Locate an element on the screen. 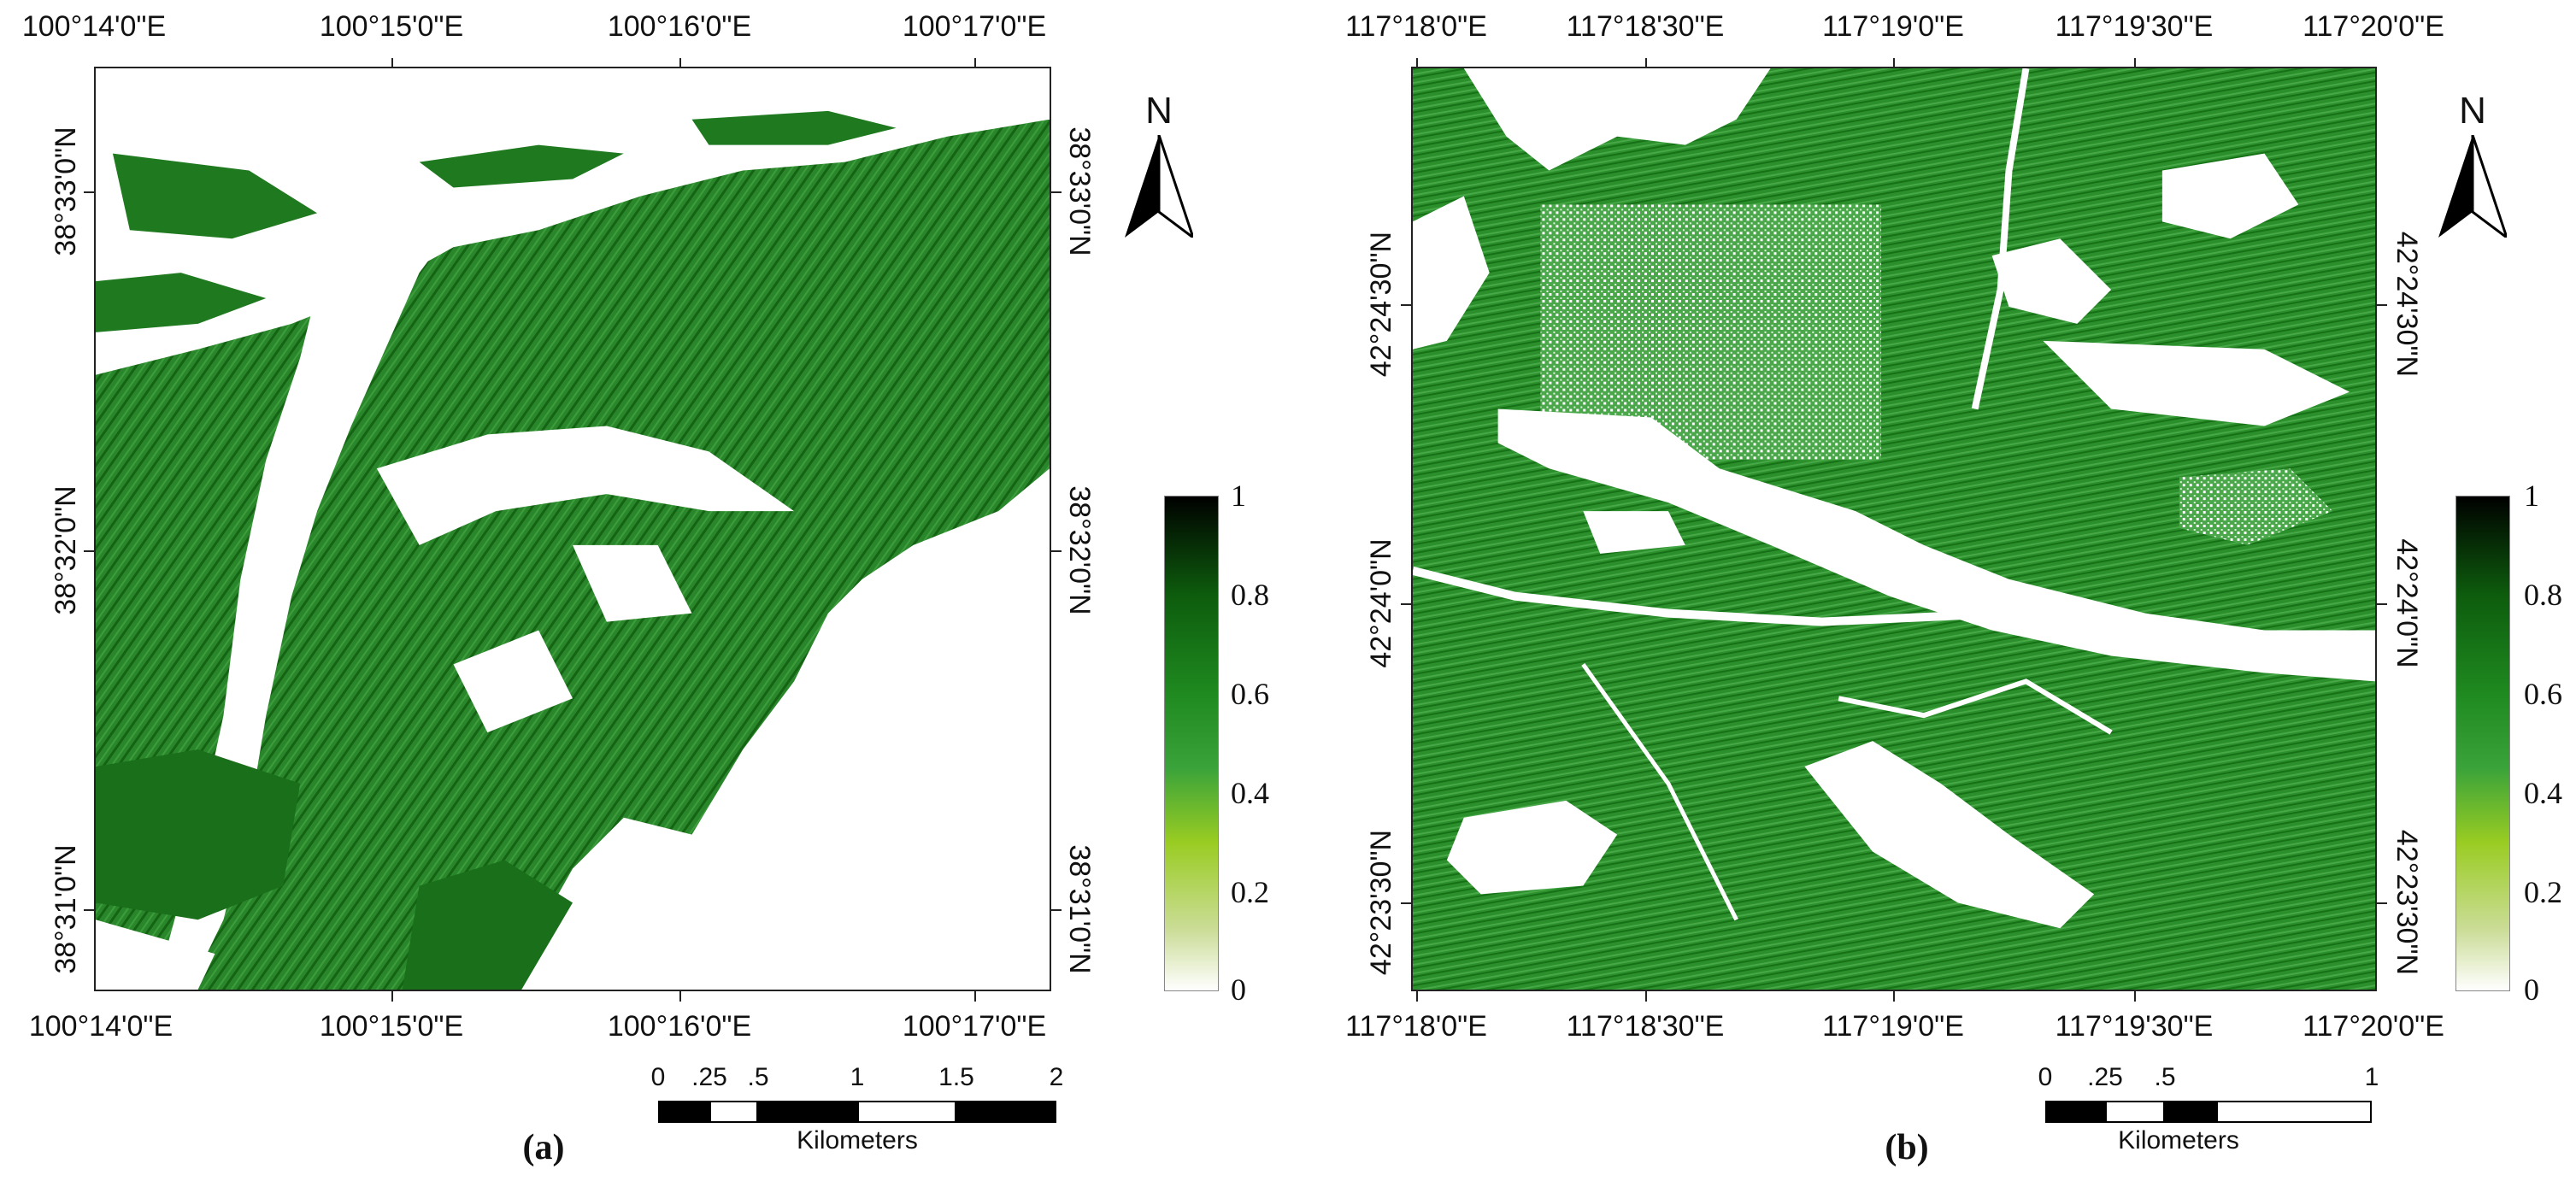 Image resolution: width=2576 pixels, height=1181 pixels. top-tick-label: 100°17'0"E is located at coordinates (974, 26).